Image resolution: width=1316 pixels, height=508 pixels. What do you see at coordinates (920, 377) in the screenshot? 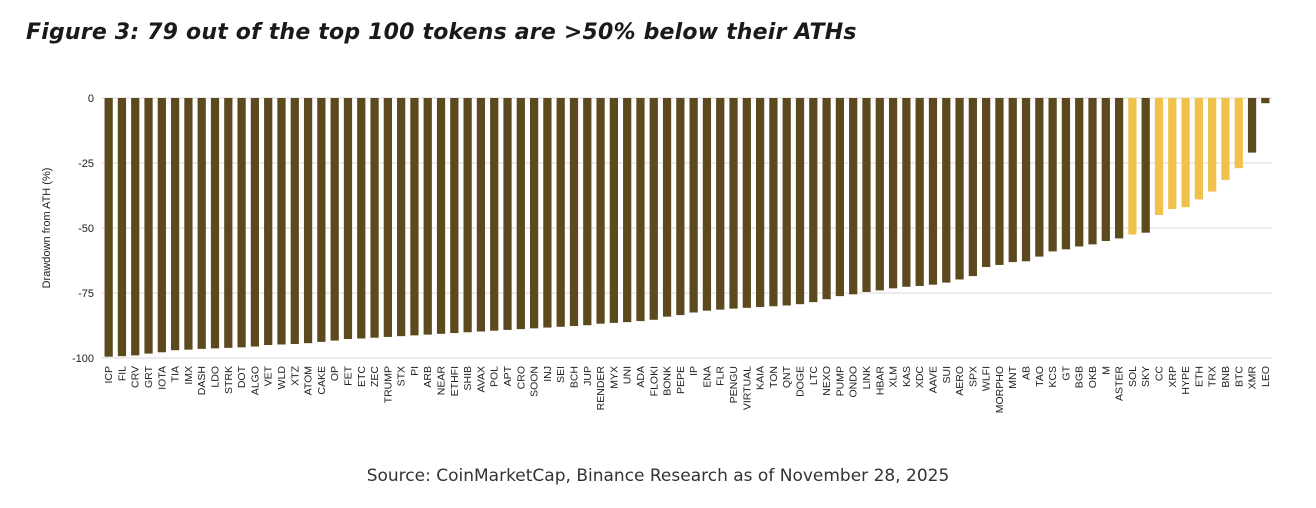
I see `x-tick-label: XDC` at bounding box center [920, 377].